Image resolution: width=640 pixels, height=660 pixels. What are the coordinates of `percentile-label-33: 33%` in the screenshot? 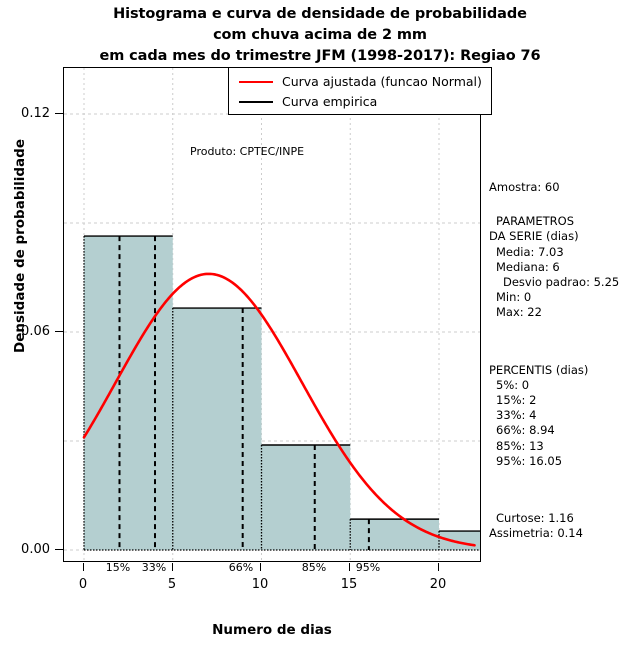 It's located at (154, 567).